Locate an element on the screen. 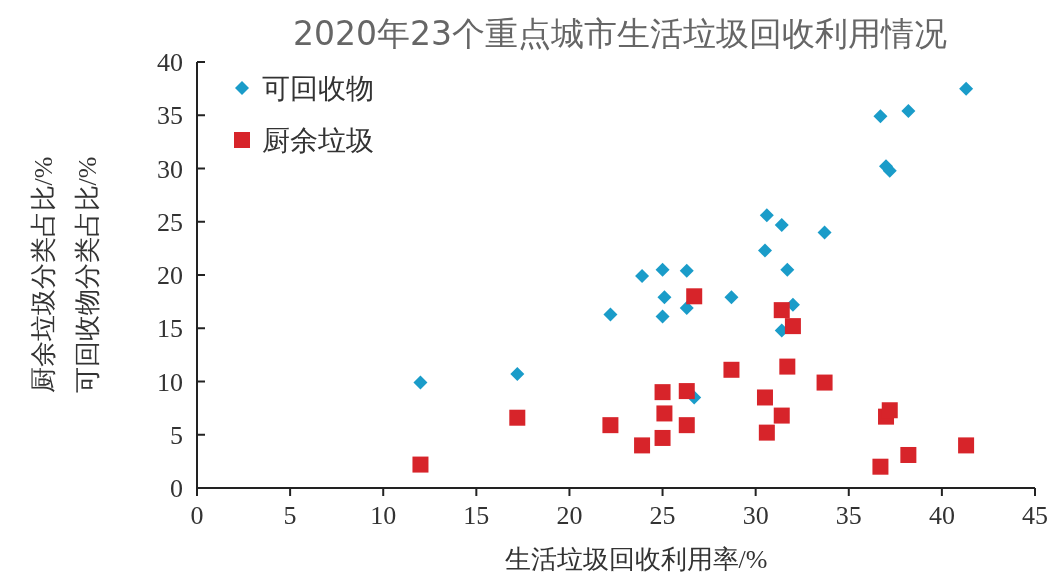 The width and height of the screenshot is (1052, 578). y-axis-title: 厨余垃圾分类占比/% 可回收物分类占比/% is located at coordinates (65, 275).